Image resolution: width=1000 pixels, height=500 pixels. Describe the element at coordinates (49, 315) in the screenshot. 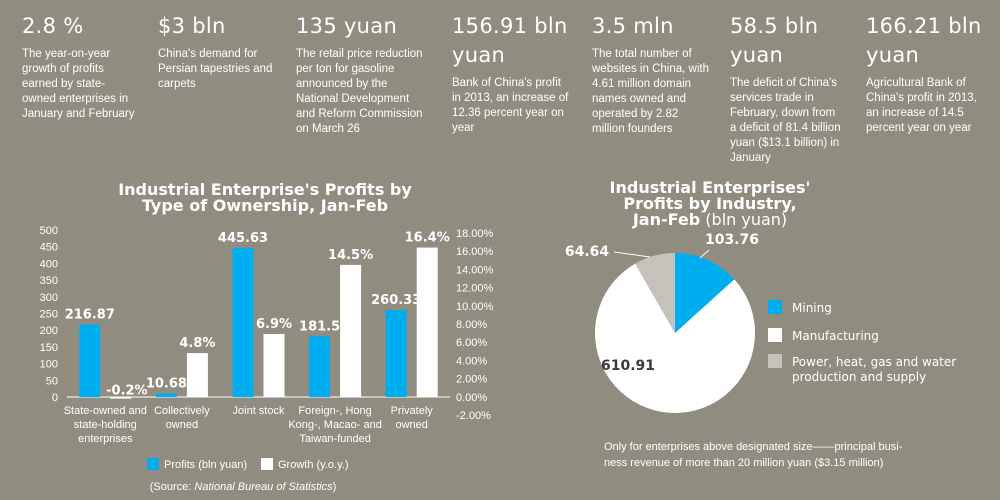

I see `y-left-tick-label: 250` at that location.